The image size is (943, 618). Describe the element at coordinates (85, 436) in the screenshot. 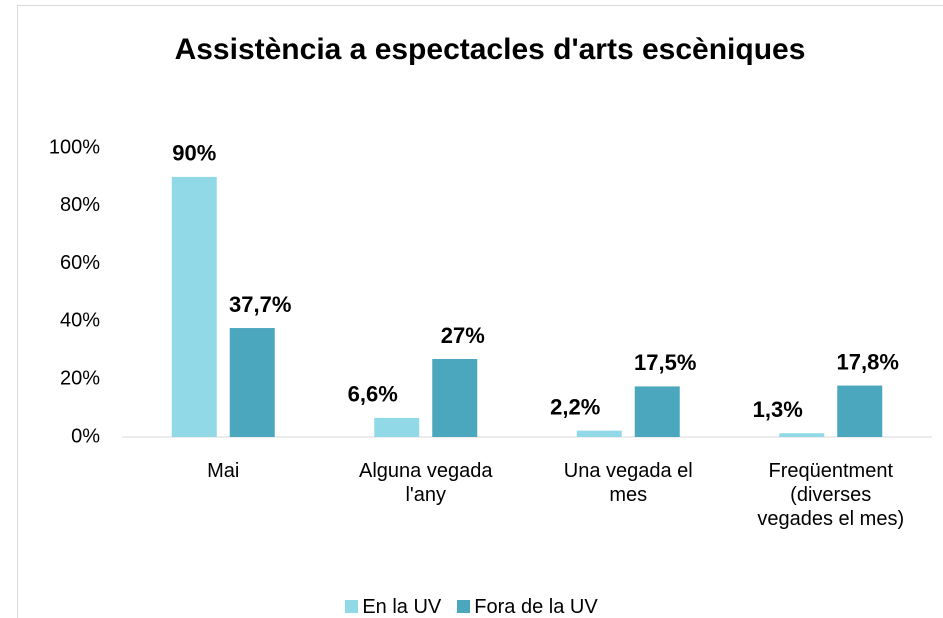

I see `y-tick-label: 0%` at that location.